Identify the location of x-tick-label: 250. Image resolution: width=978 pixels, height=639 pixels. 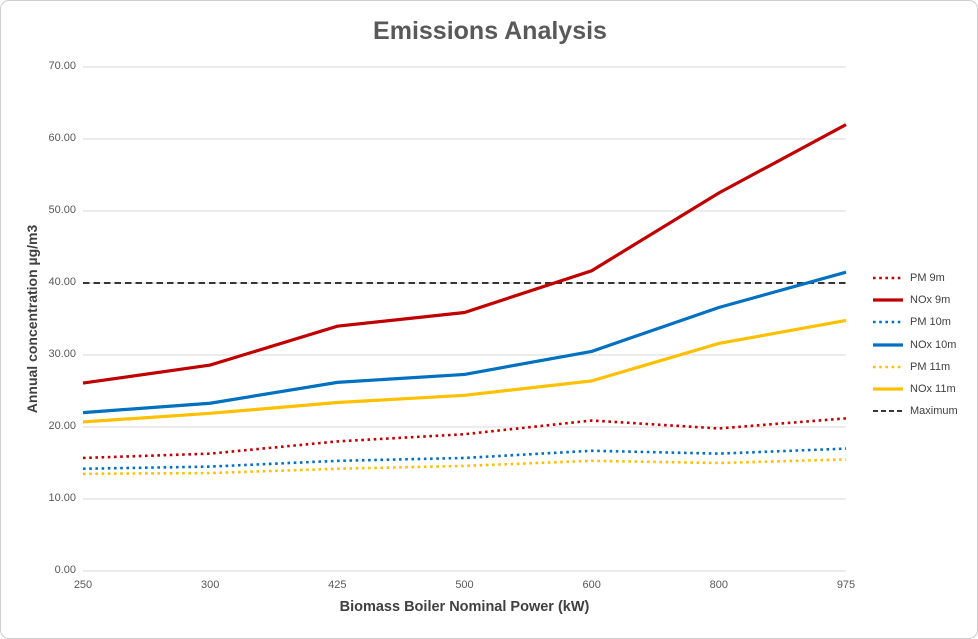
(83, 585).